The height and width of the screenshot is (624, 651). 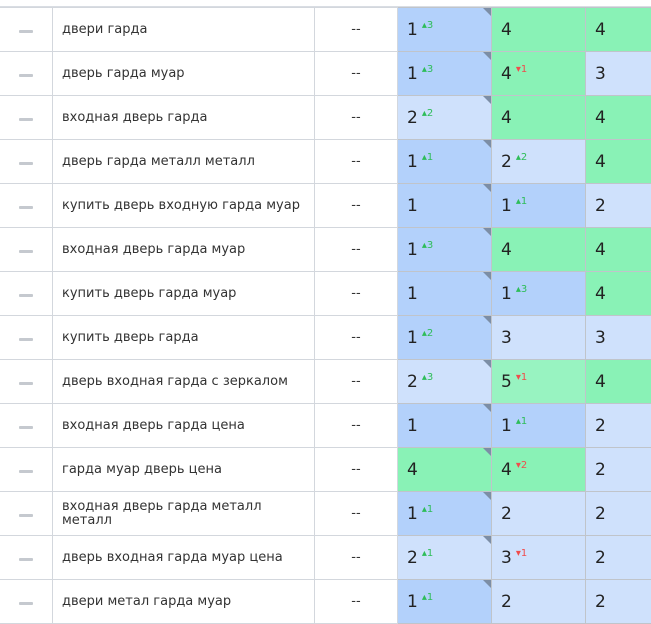 I want to click on table-row: двери гарда -- 1 ▴3 4 4, so click(x=325, y=29).